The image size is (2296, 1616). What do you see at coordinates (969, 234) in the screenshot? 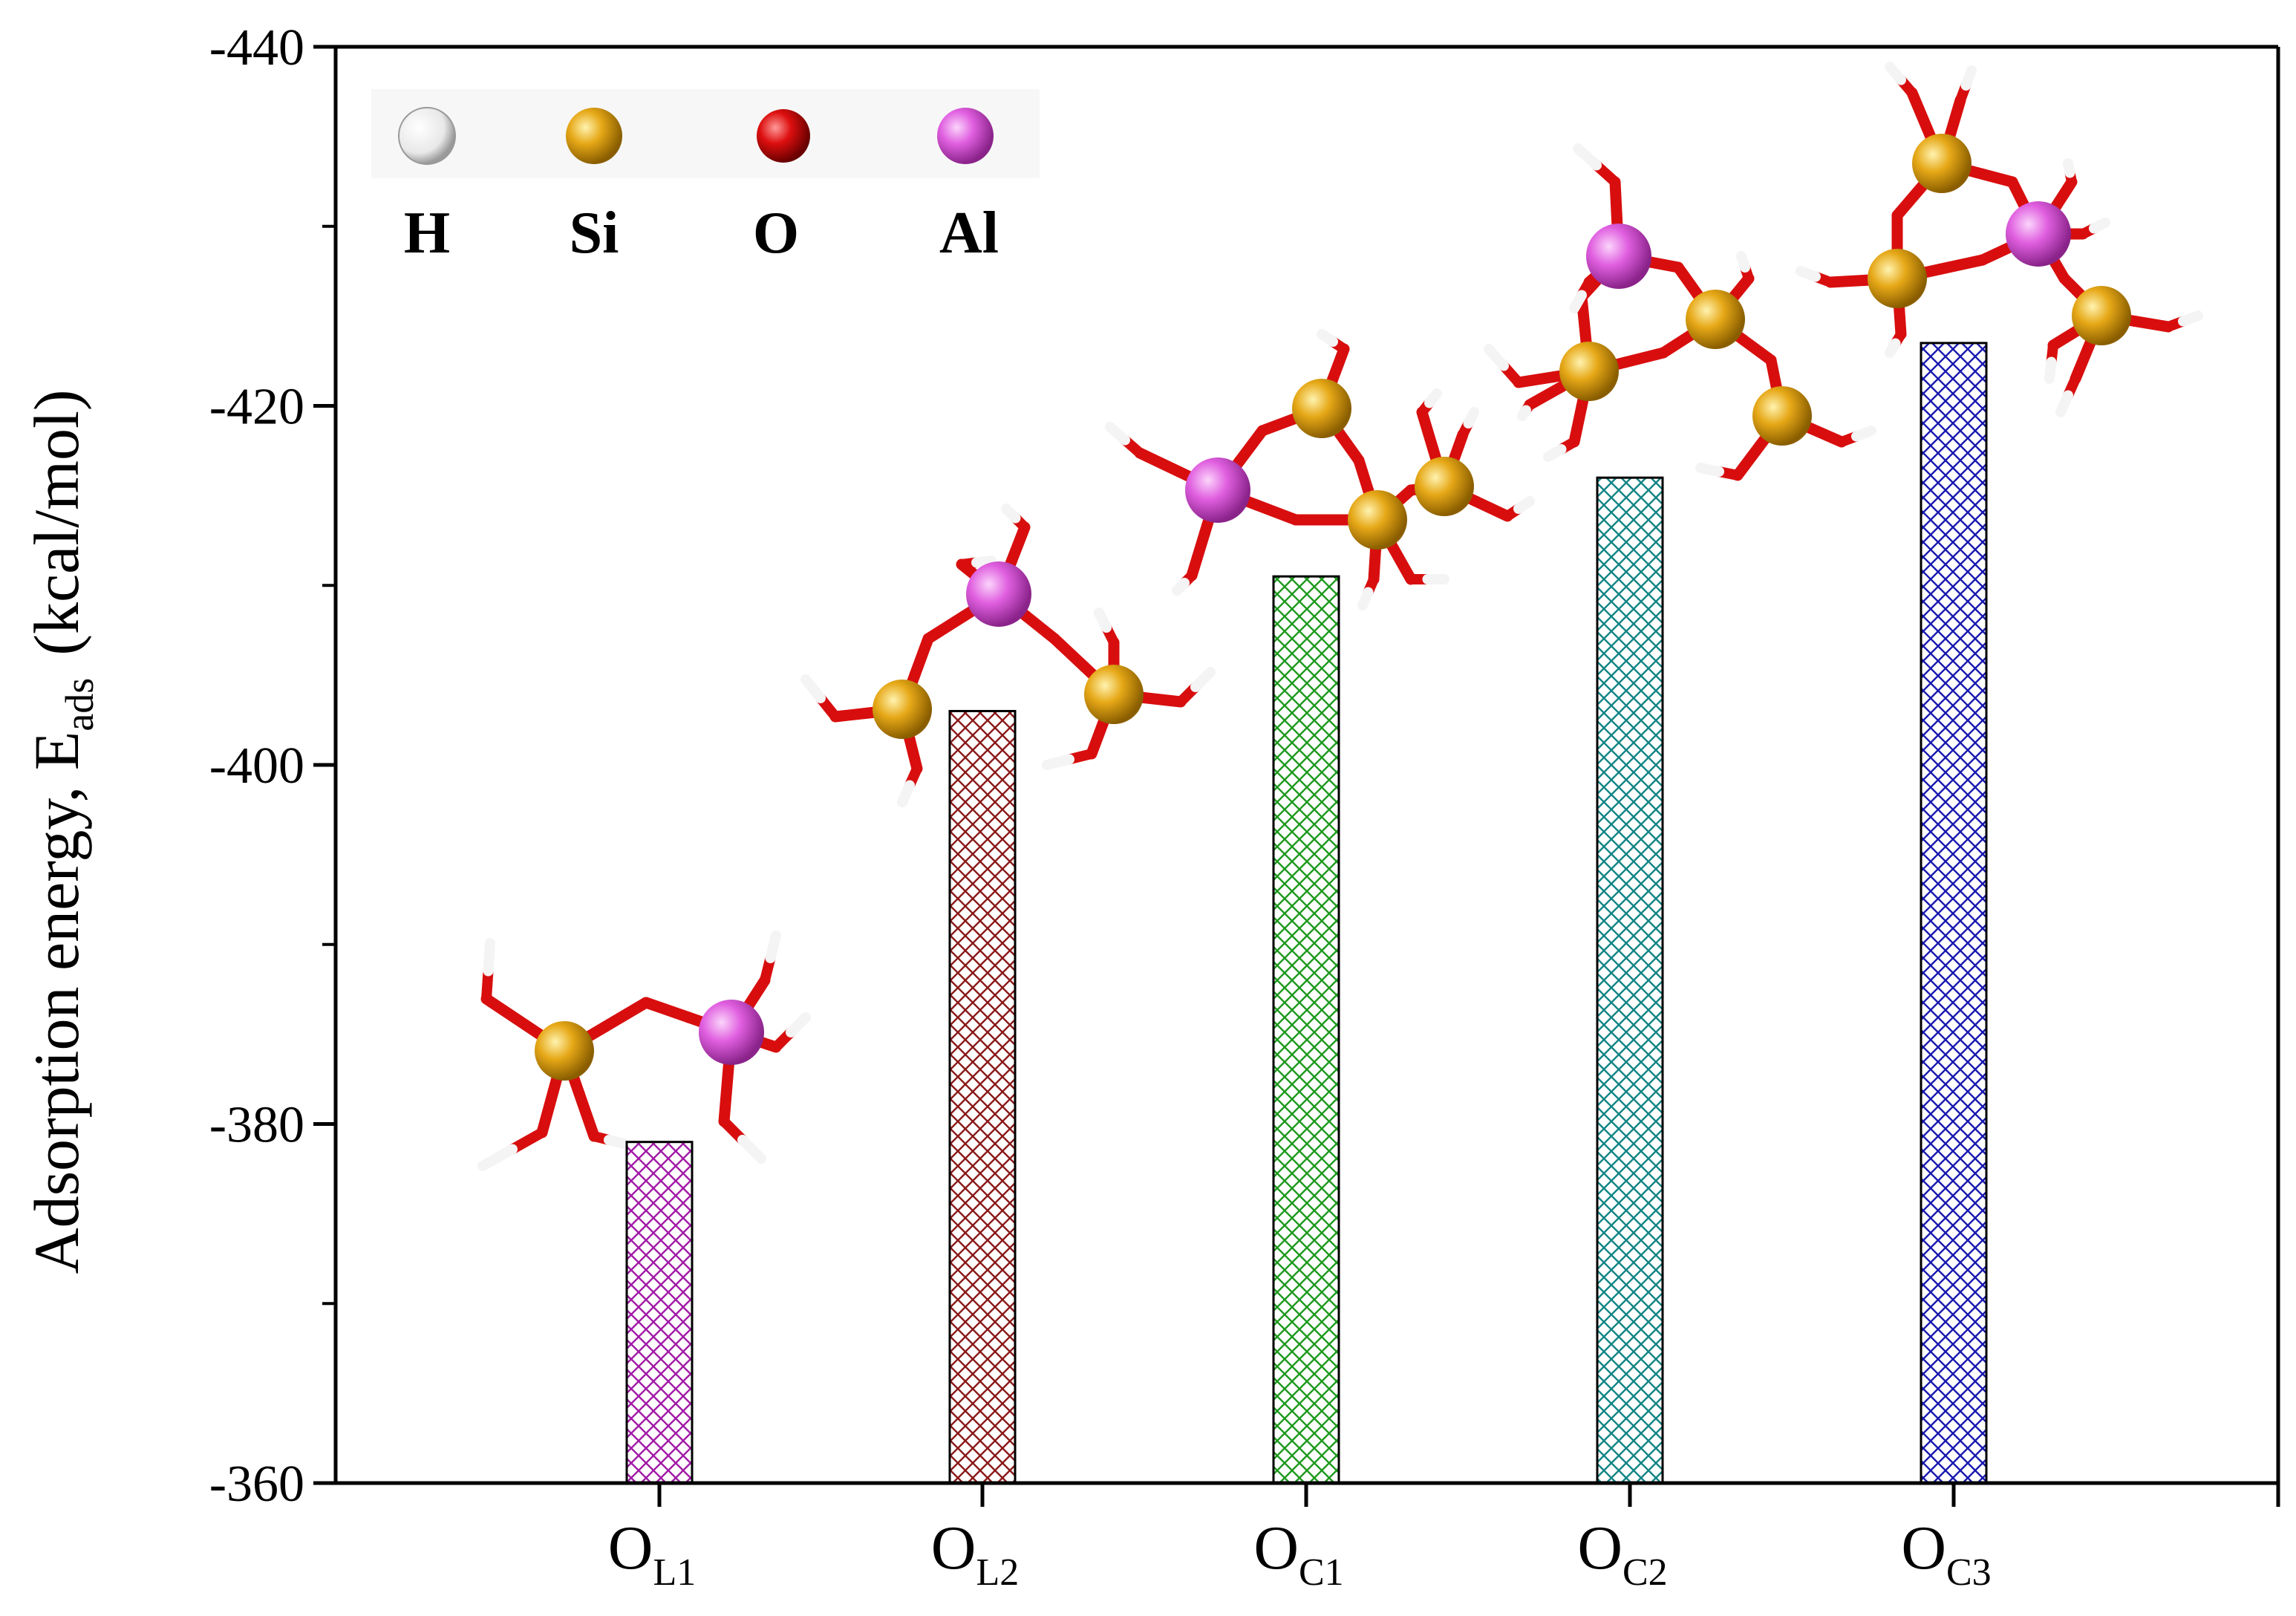
I see `legend-label-al: Al` at bounding box center [969, 234].